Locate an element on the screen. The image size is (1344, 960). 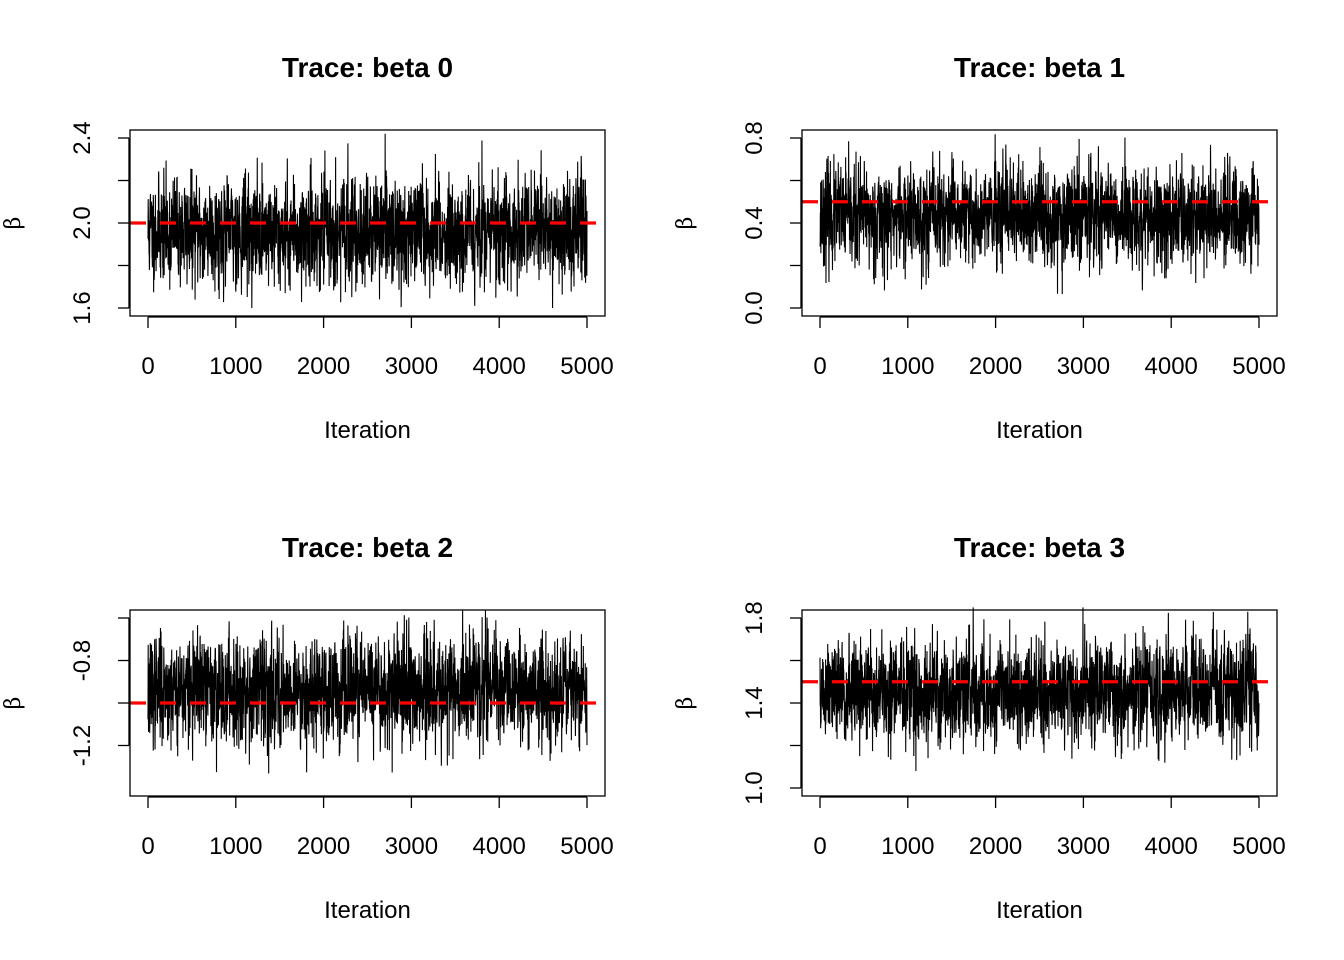
y-tick-label: 0.0 is located at coordinates (754, 307).